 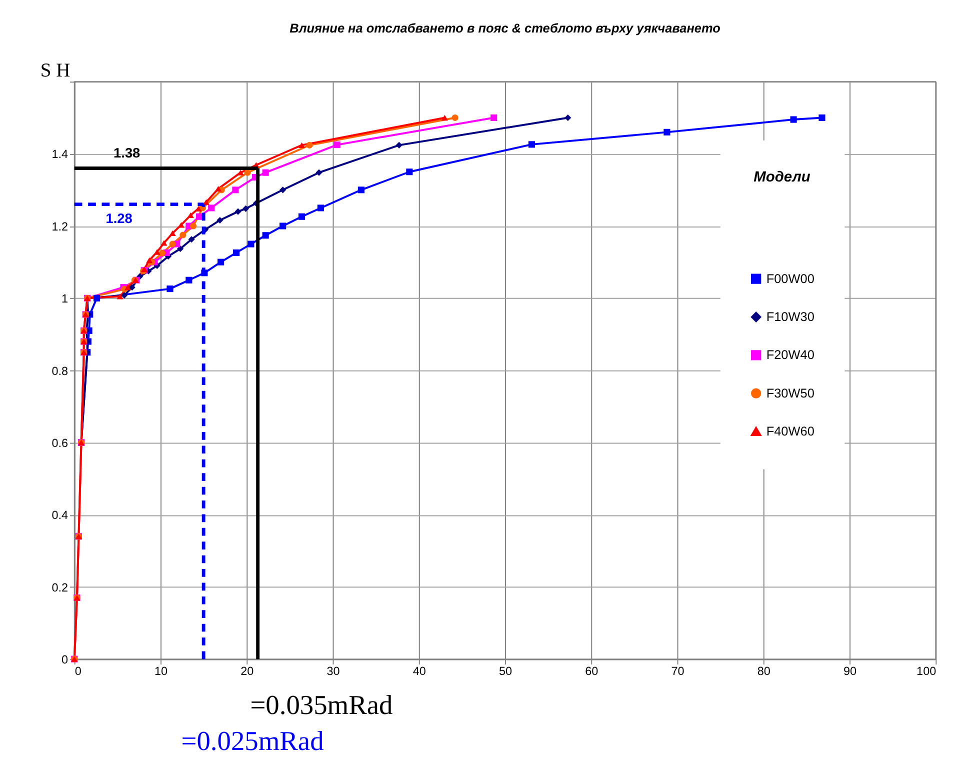 What do you see at coordinates (782, 177) in the screenshot?
I see `legend-title: Модели` at bounding box center [782, 177].